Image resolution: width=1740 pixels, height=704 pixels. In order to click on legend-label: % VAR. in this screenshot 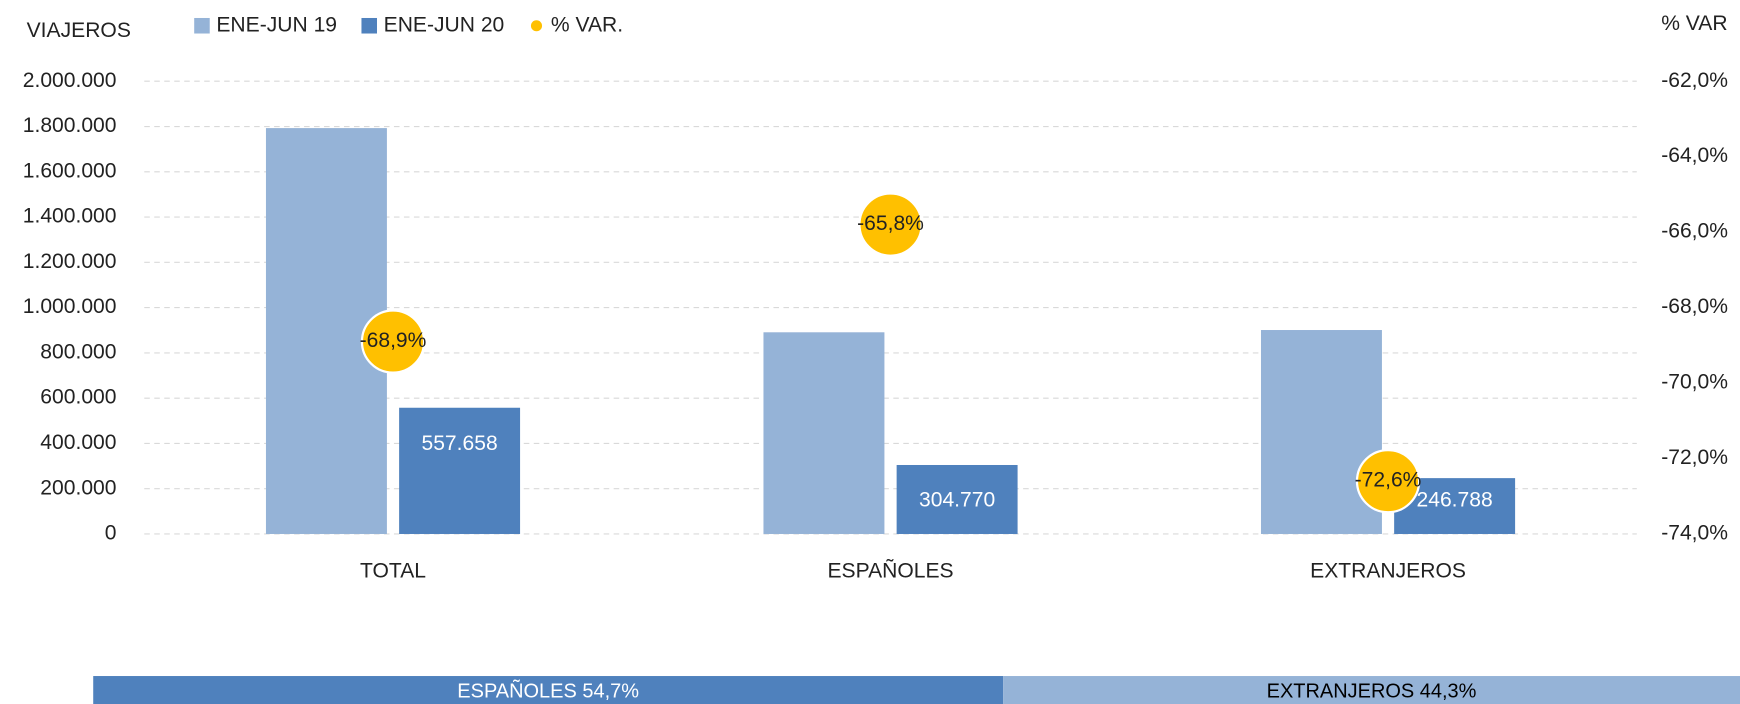, I will do `click(587, 24)`.